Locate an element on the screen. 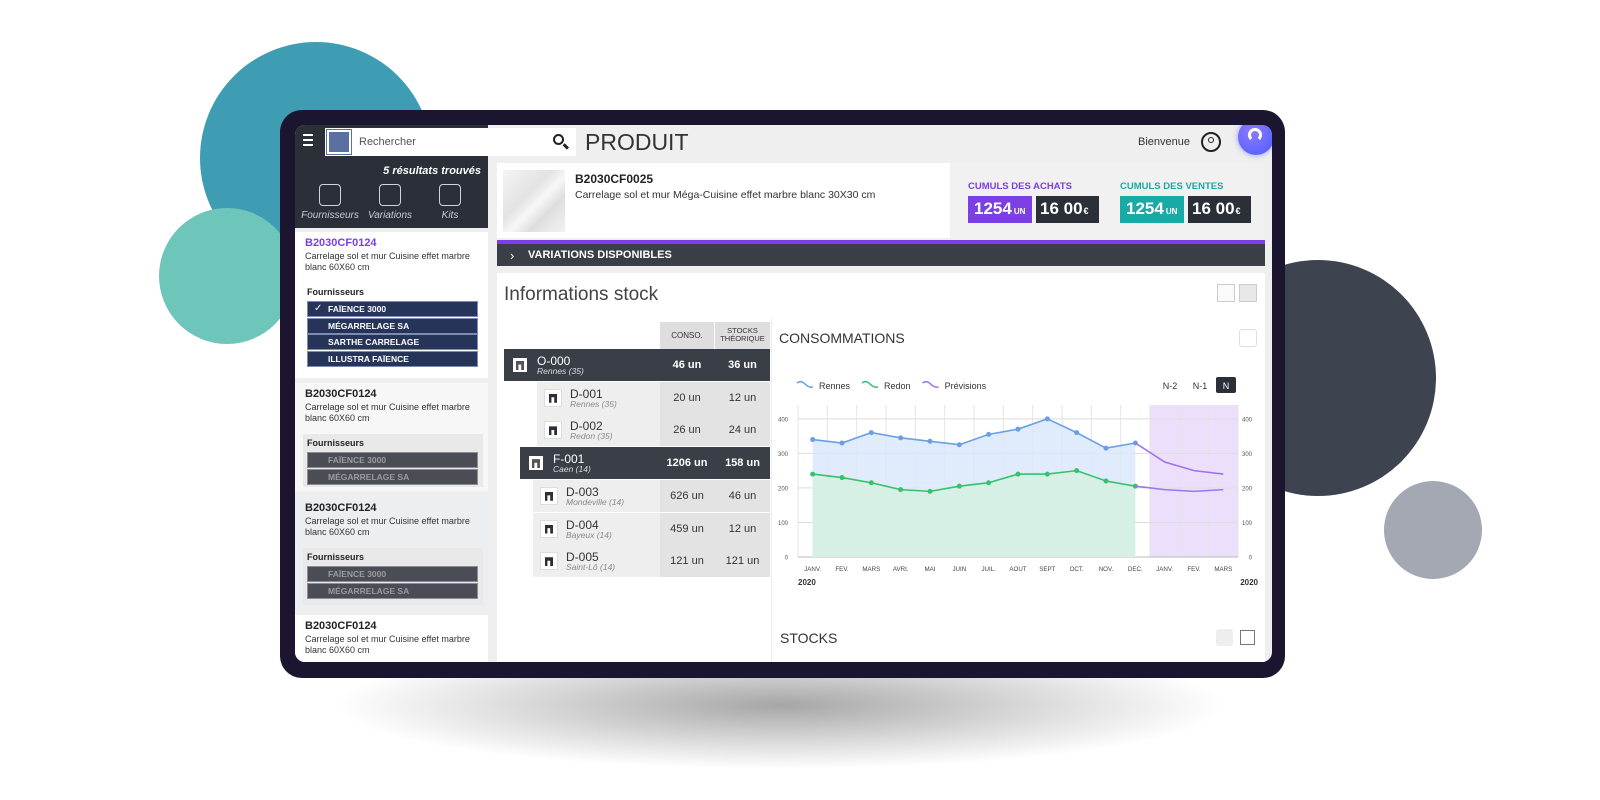 This screenshot has width=1600, height=800. user-icon is located at coordinates (1211, 142).